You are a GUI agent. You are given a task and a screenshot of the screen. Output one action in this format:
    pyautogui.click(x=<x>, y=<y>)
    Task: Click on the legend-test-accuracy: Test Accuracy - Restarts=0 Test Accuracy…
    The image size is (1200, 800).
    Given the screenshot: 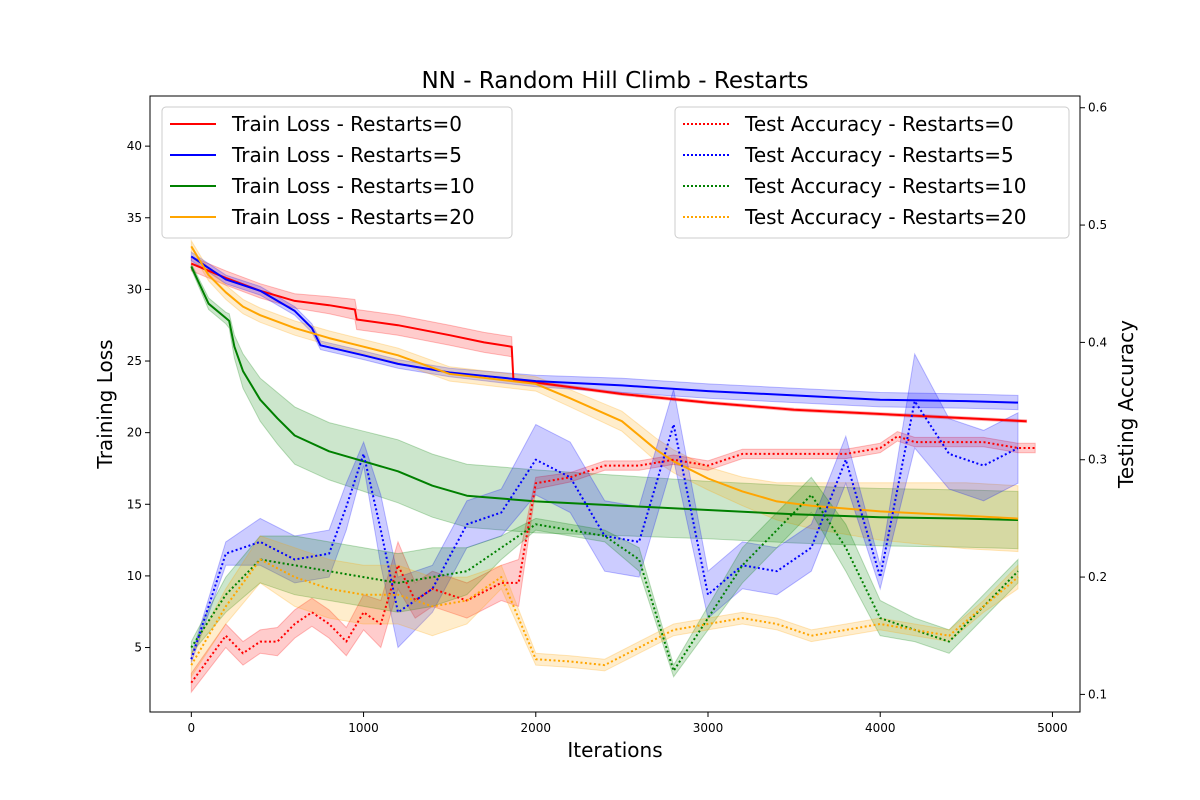 What is the action you would take?
    pyautogui.click(x=872, y=172)
    